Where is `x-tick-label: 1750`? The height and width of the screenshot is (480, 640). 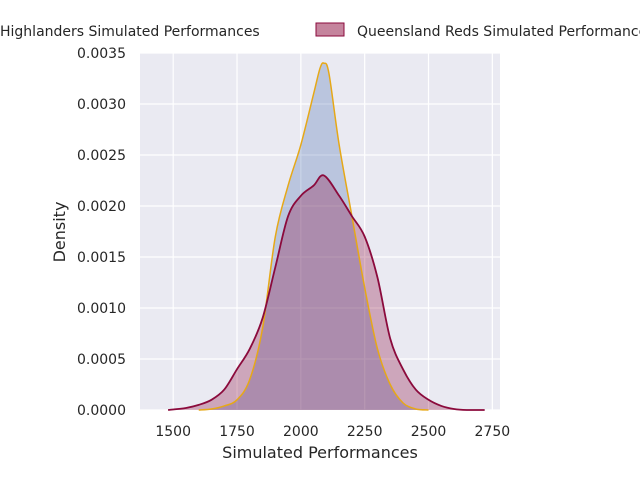
x-tick-label: 1750 is located at coordinates (237, 432).